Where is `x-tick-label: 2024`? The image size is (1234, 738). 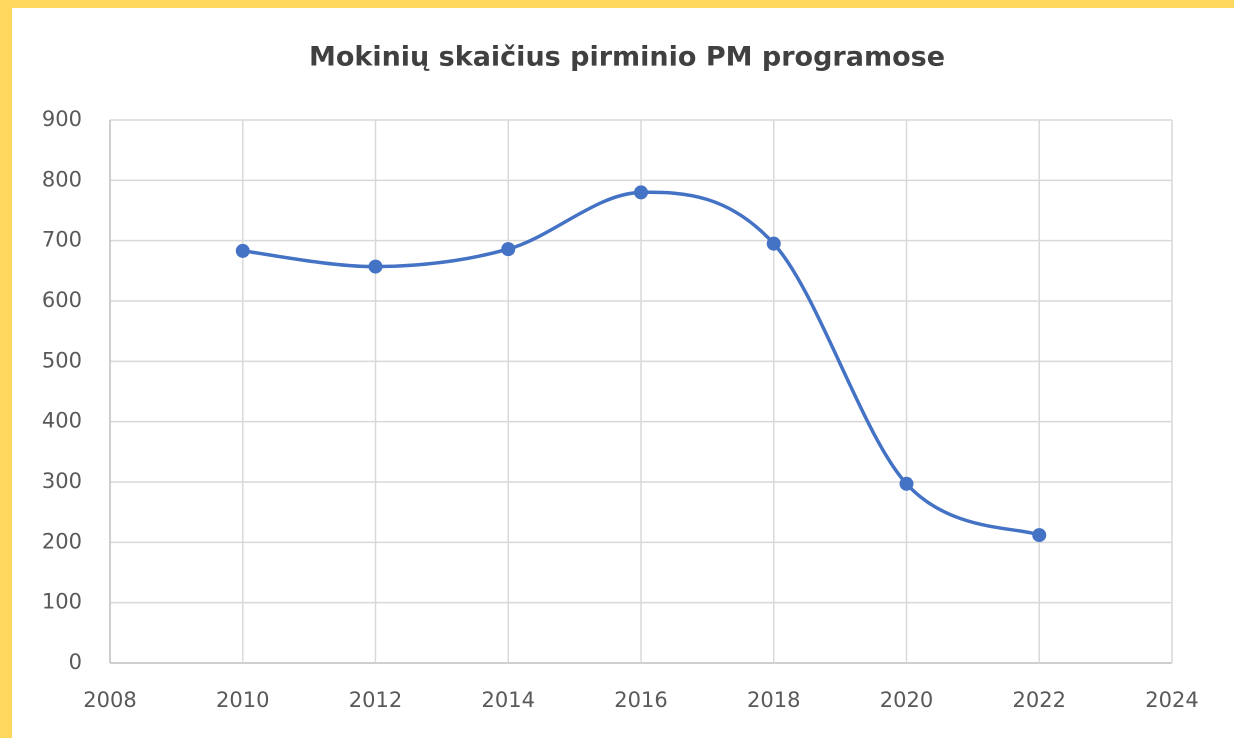
x-tick-label: 2024 is located at coordinates (1171, 700).